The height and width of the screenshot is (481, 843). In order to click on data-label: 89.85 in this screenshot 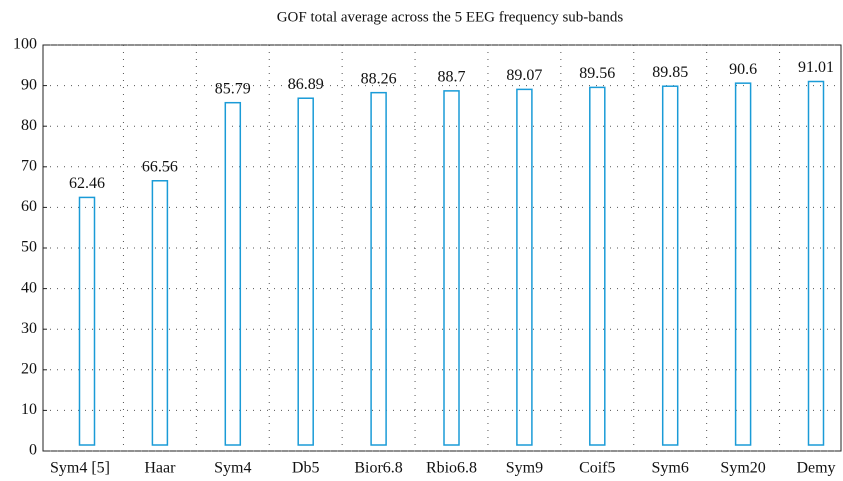, I will do `click(670, 72)`.